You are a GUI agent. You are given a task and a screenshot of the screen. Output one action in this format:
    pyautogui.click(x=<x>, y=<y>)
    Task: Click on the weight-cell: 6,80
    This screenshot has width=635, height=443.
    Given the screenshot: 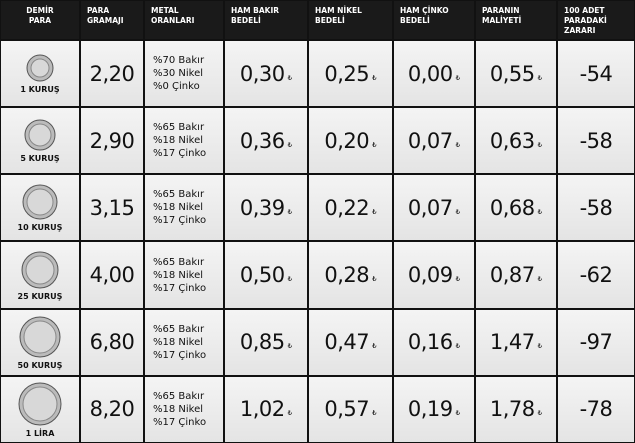 What is the action you would take?
    pyautogui.click(x=112, y=342)
    